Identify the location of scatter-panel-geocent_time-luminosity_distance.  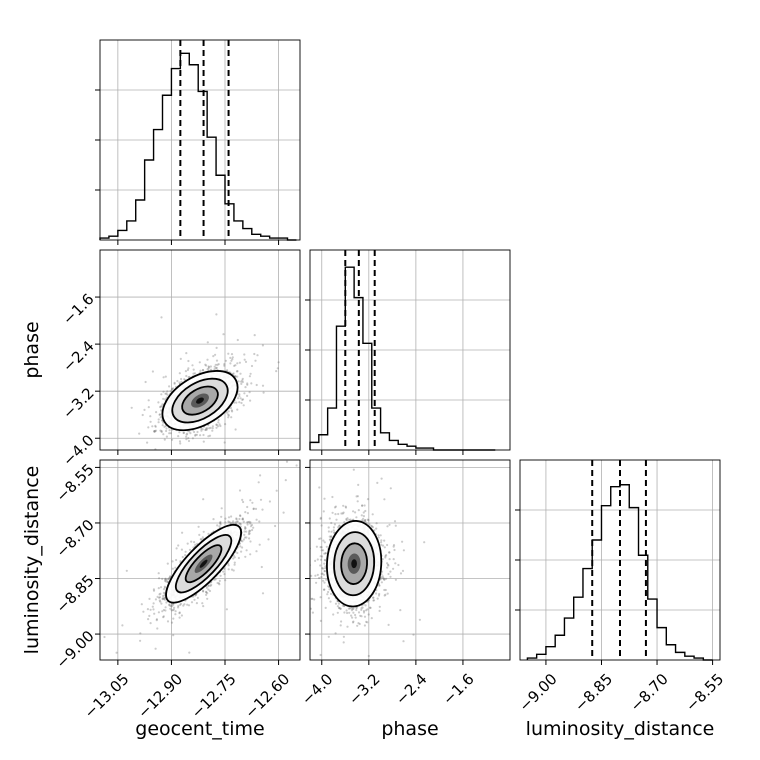
(200, 564).